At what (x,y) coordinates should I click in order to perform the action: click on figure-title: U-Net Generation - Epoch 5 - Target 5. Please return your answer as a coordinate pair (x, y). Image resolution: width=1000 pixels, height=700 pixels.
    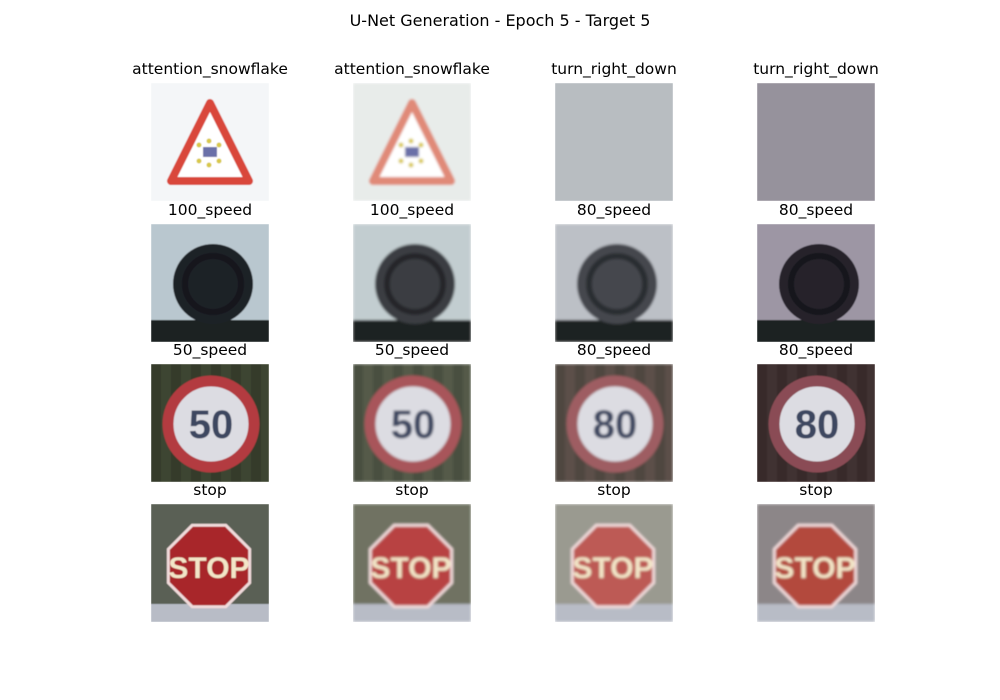
    Looking at the image, I should click on (500, 20).